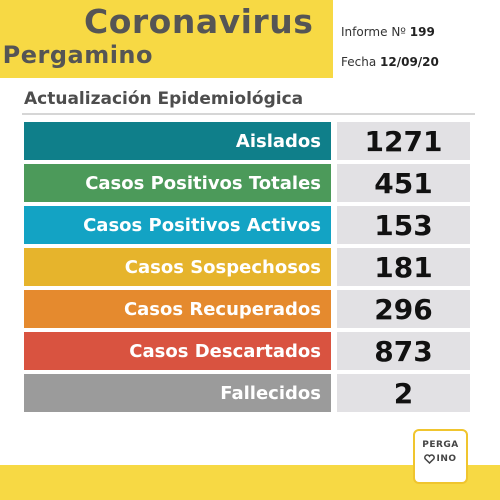 This screenshot has height=500, width=500. Describe the element at coordinates (359, 62) in the screenshot. I see `date-label: Fecha` at that location.